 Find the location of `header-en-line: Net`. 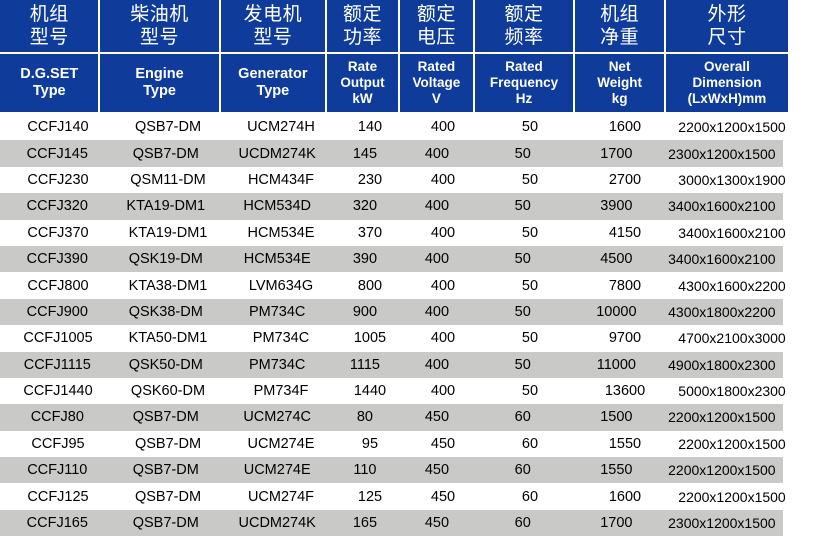

header-en-line: Net is located at coordinates (619, 66).